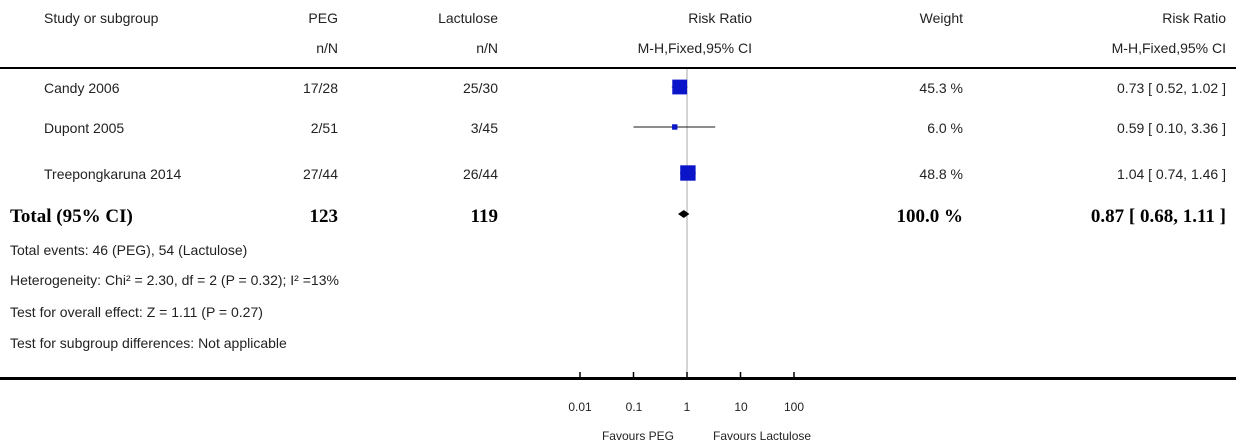 Image resolution: width=1236 pixels, height=446 pixels. What do you see at coordinates (941, 88) in the screenshot?
I see `study-weight: 45.3 %` at bounding box center [941, 88].